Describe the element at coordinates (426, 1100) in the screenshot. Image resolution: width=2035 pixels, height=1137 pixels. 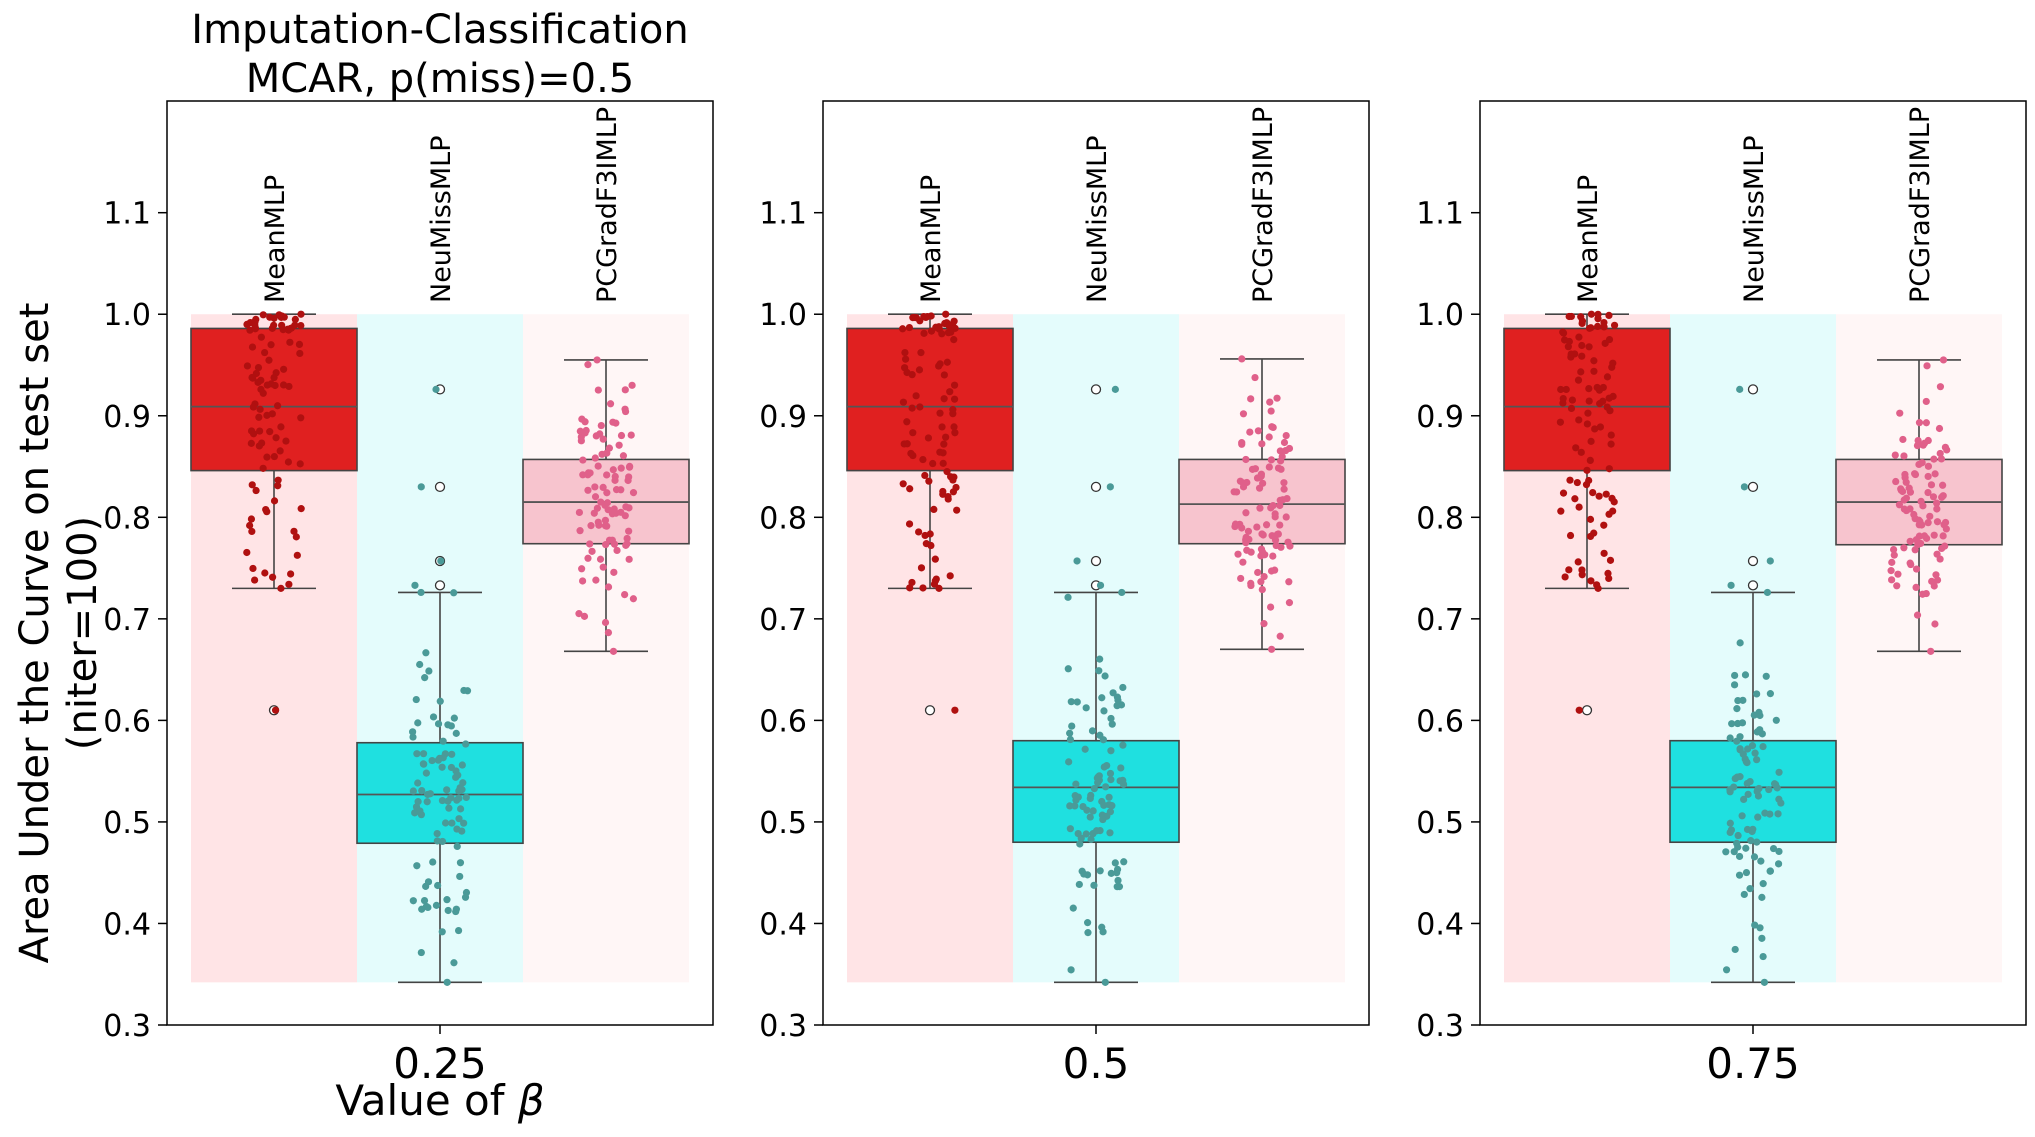
I see `x-axis-label-prefix: Value of` at that location.